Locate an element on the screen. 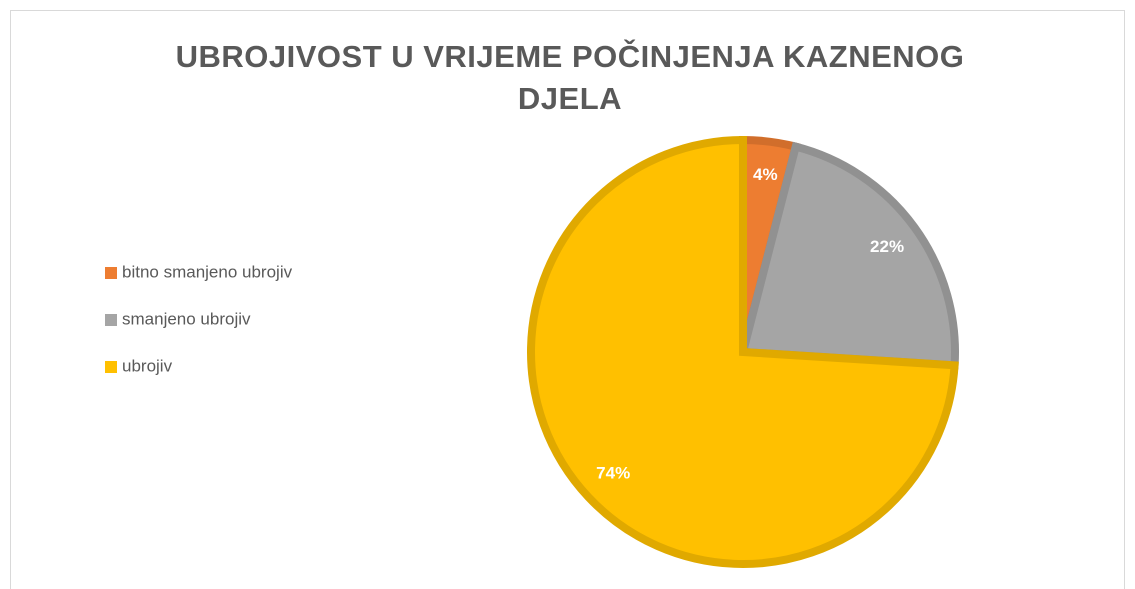  legend-label: ubrojiv is located at coordinates (147, 365).